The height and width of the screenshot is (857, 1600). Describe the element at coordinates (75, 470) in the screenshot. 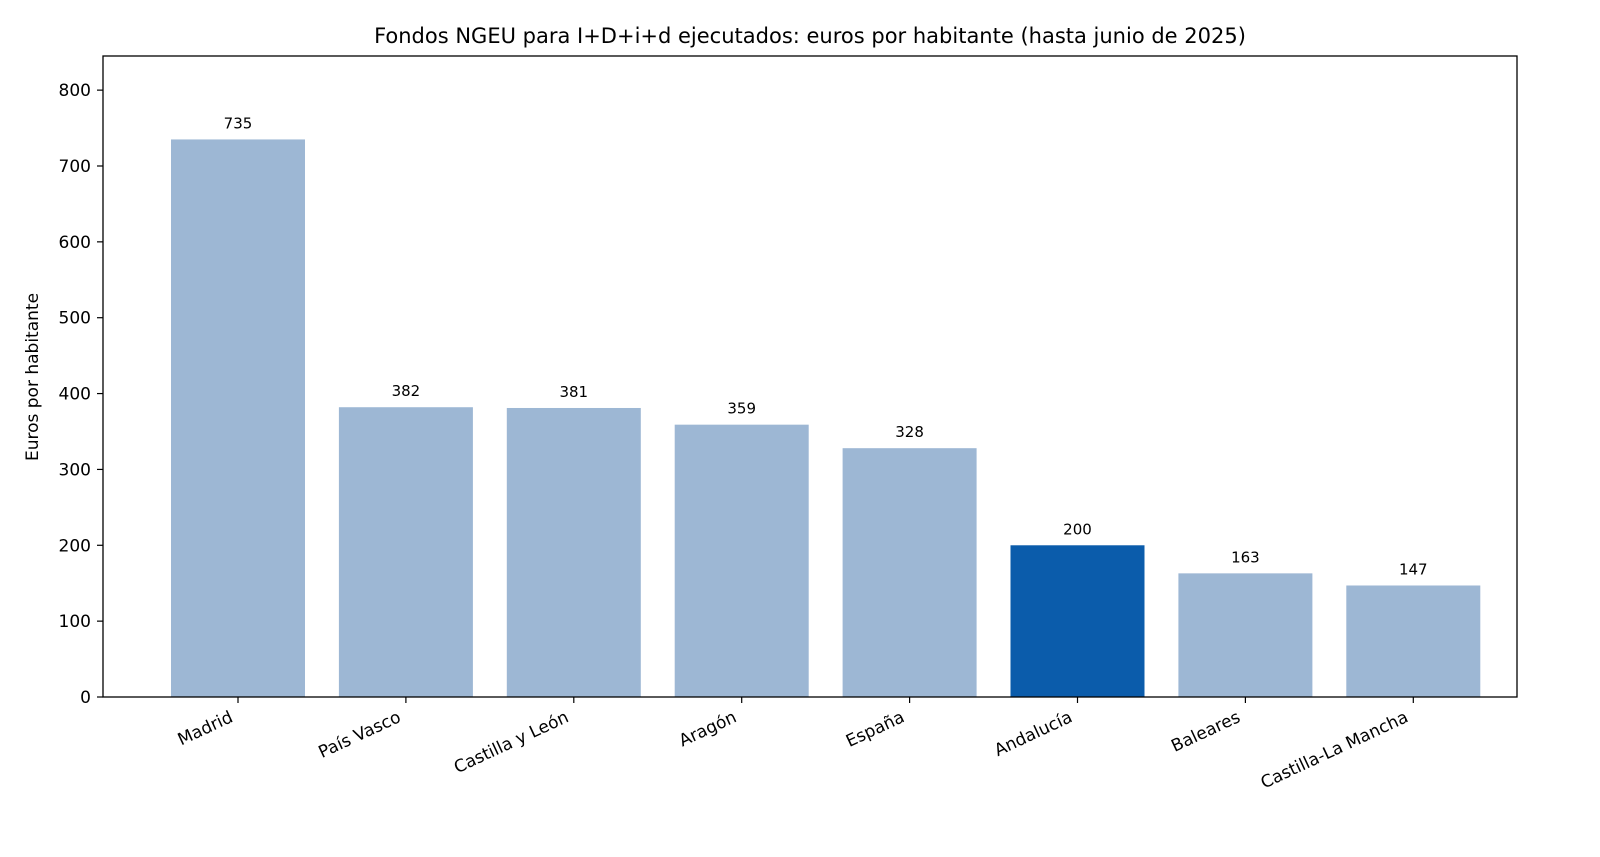

I see `y-tick-label: 300` at that location.